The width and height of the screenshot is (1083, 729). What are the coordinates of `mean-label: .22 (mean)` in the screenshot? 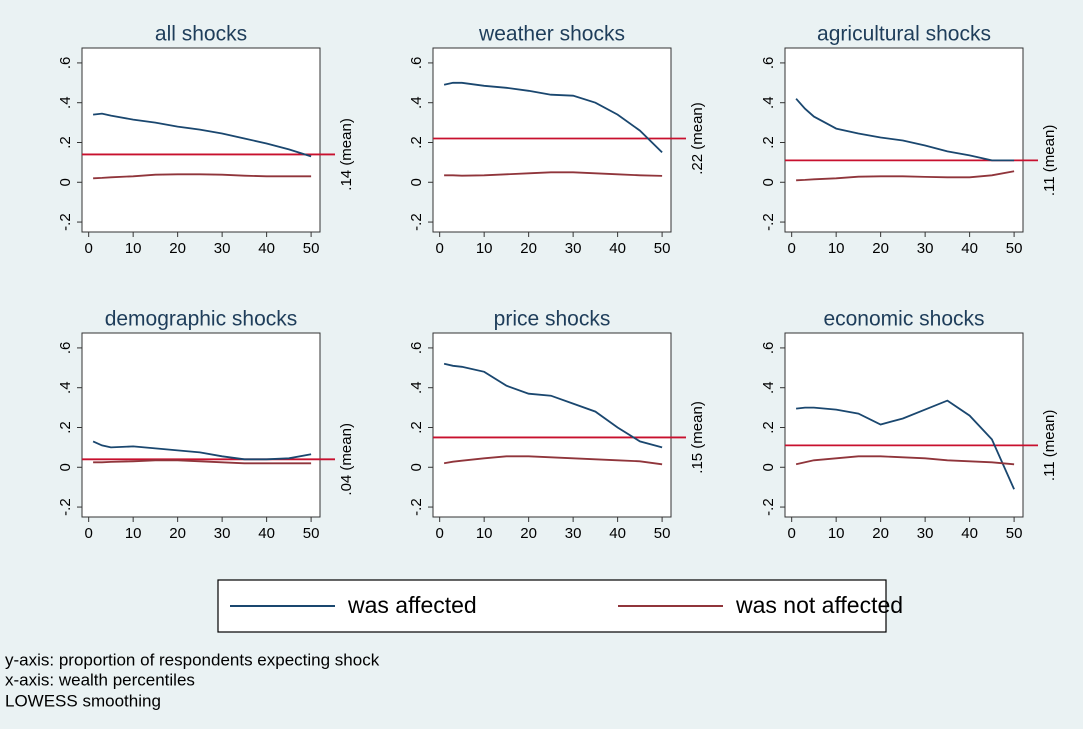 It's located at (697, 138).